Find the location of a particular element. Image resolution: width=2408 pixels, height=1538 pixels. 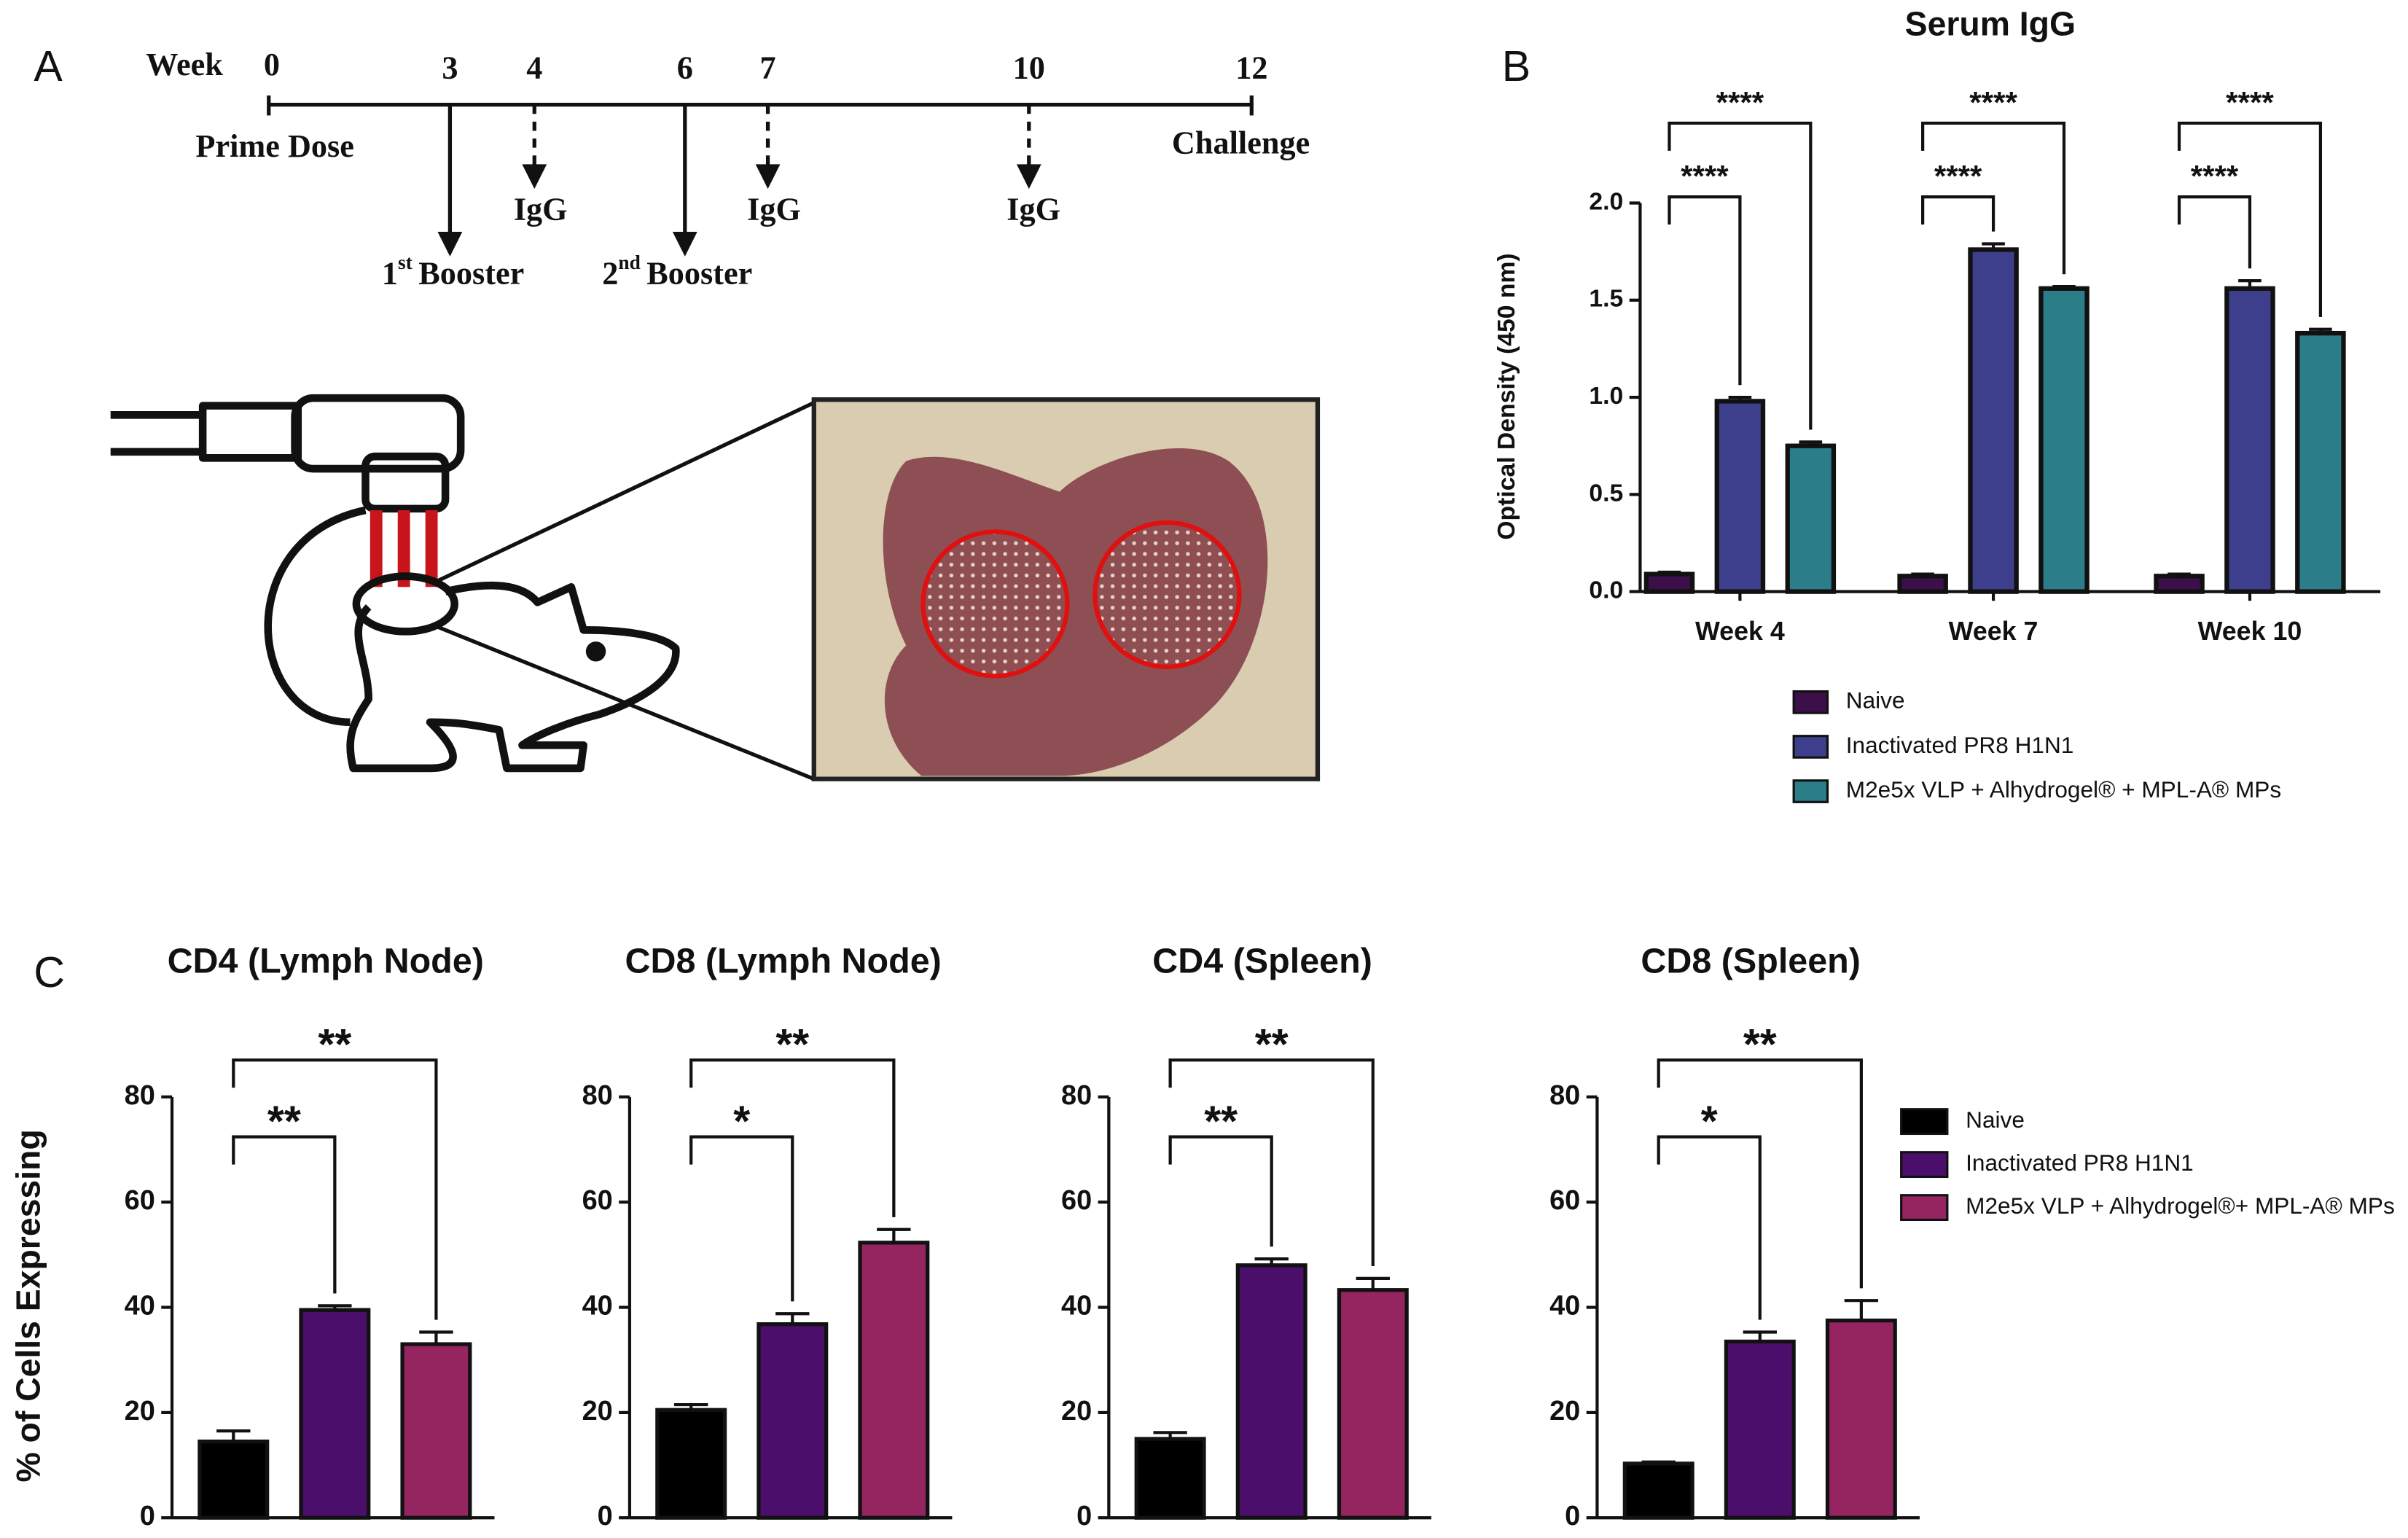

chart-title: CD4 (Spleen) is located at coordinates (1262, 960).